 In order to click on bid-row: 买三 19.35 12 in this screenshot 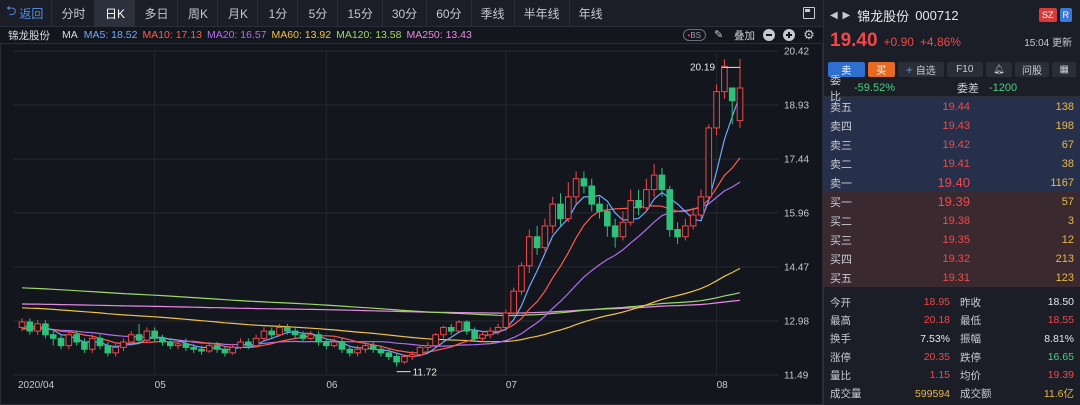, I will do `click(952, 239)`.